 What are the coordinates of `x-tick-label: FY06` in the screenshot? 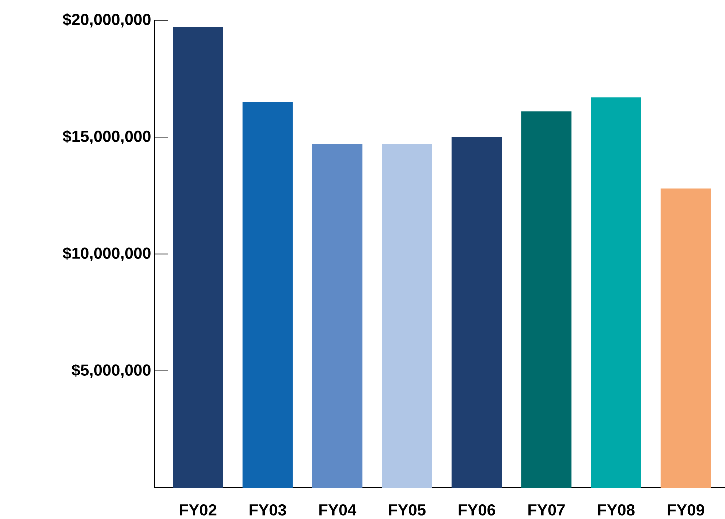 It's located at (477, 510).